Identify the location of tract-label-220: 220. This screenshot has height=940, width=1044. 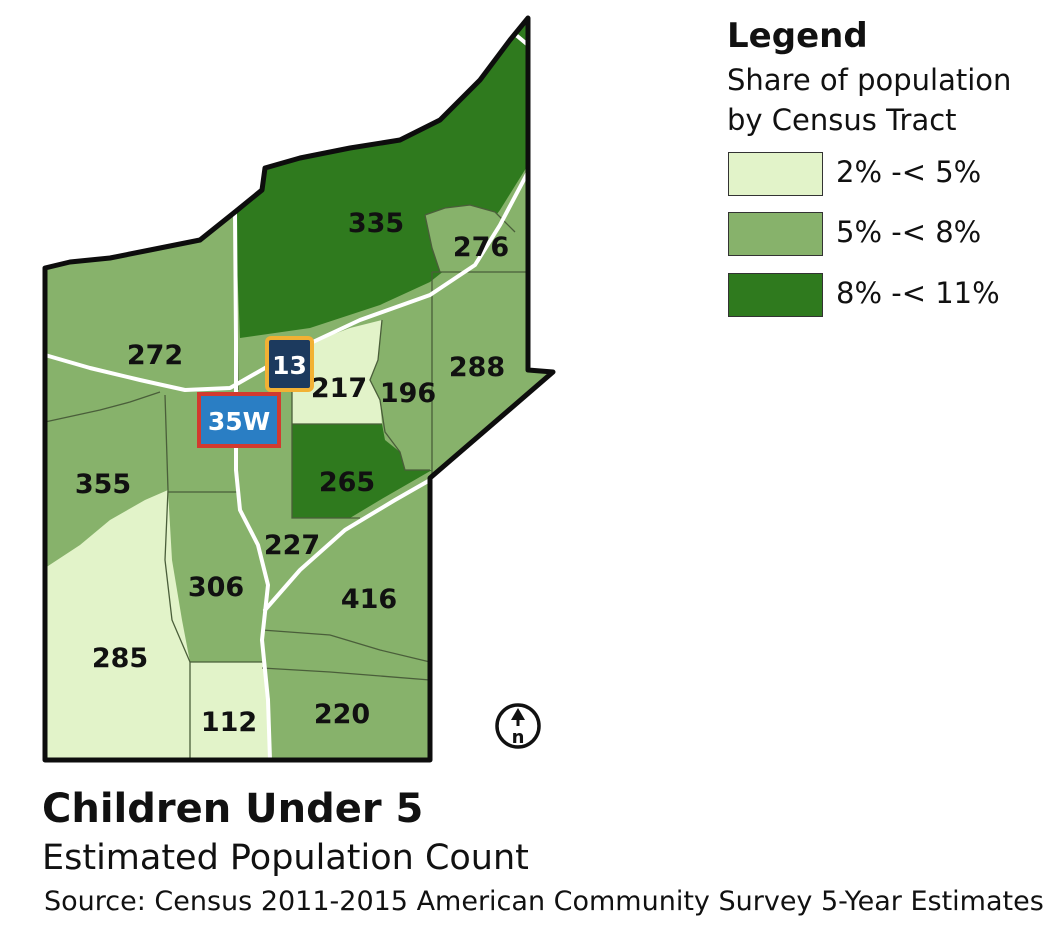
(342, 714).